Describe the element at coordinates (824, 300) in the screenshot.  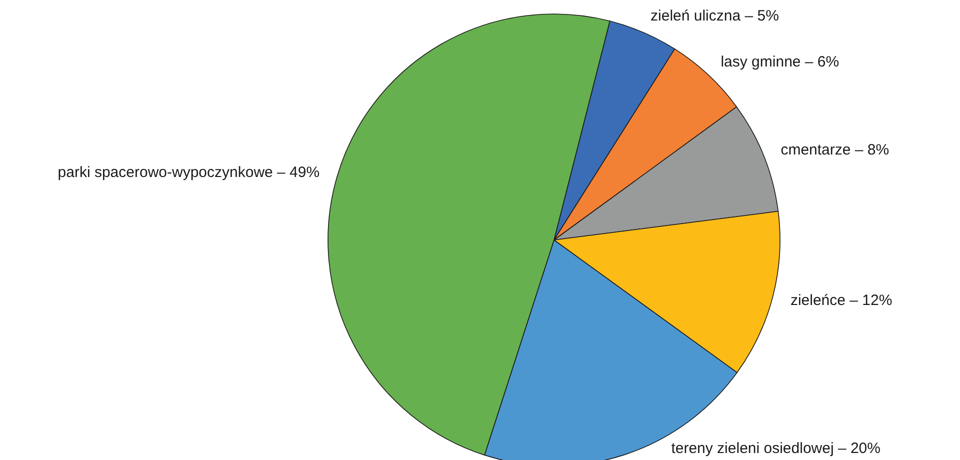
I see `slice-label: zieleńce –` at that location.